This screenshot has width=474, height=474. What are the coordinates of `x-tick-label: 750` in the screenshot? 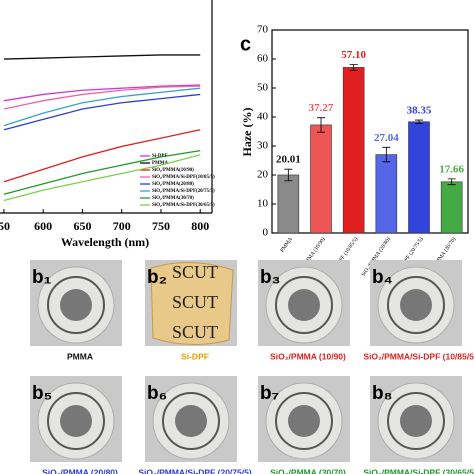 It's located at (161, 226).